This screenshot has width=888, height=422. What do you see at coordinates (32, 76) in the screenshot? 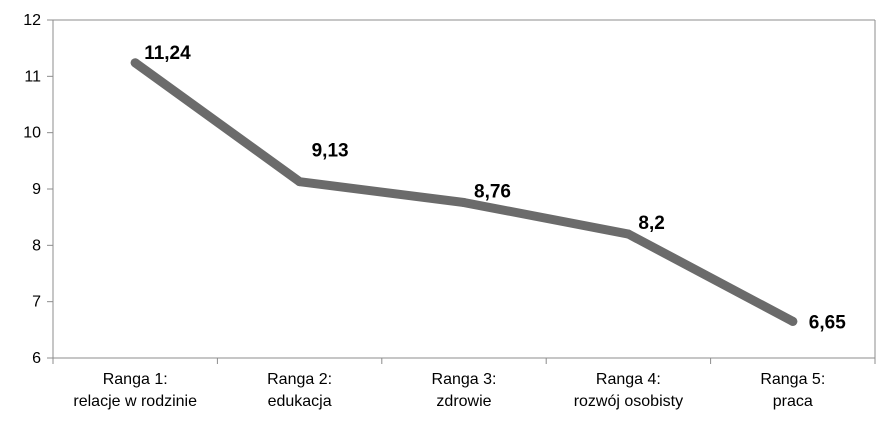
I see `y-tick-label: 11` at bounding box center [32, 76].